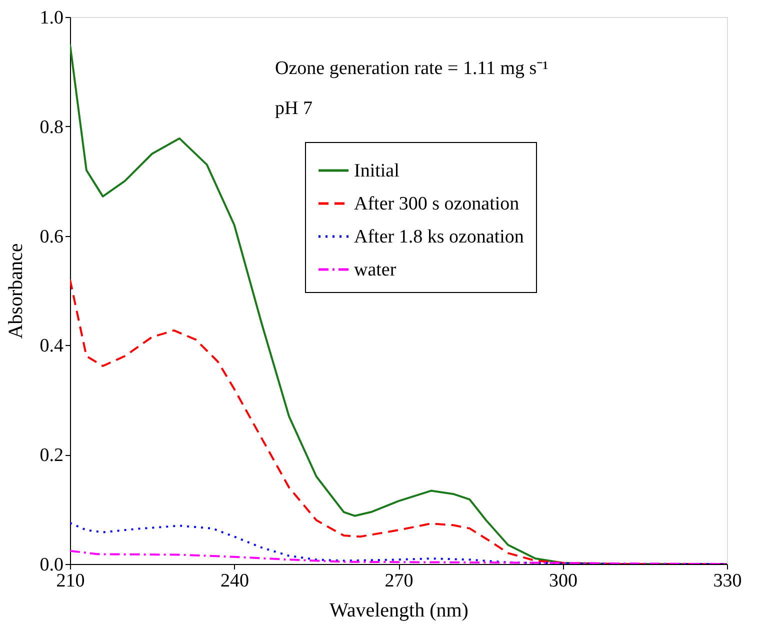  I want to click on x-tick-label: 330, so click(727, 581).